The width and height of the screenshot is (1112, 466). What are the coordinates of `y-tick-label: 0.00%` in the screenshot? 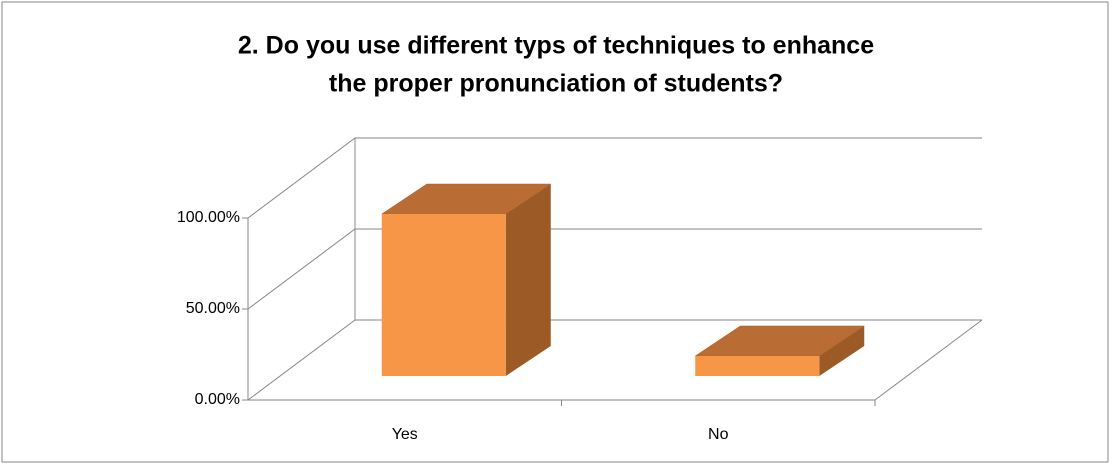 It's located at (217, 399).